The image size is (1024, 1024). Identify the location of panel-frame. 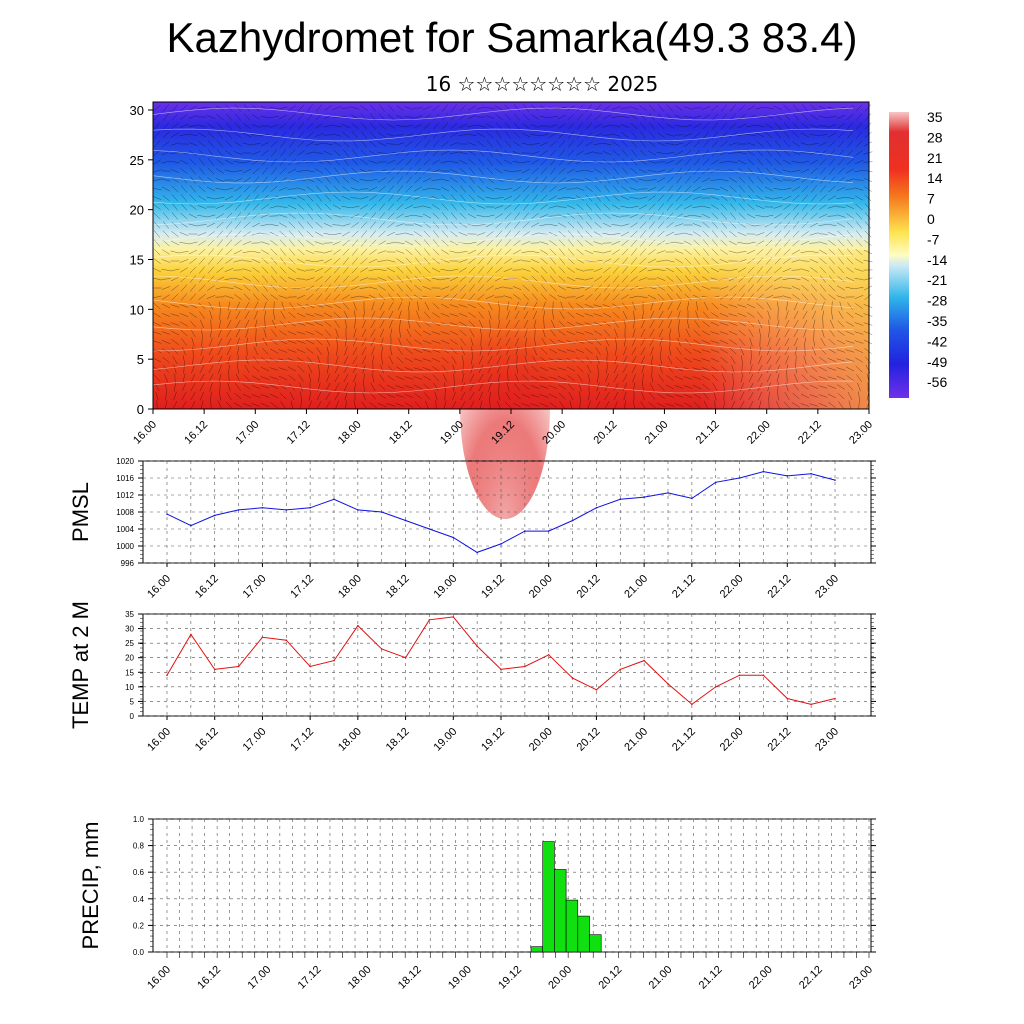
(507, 665).